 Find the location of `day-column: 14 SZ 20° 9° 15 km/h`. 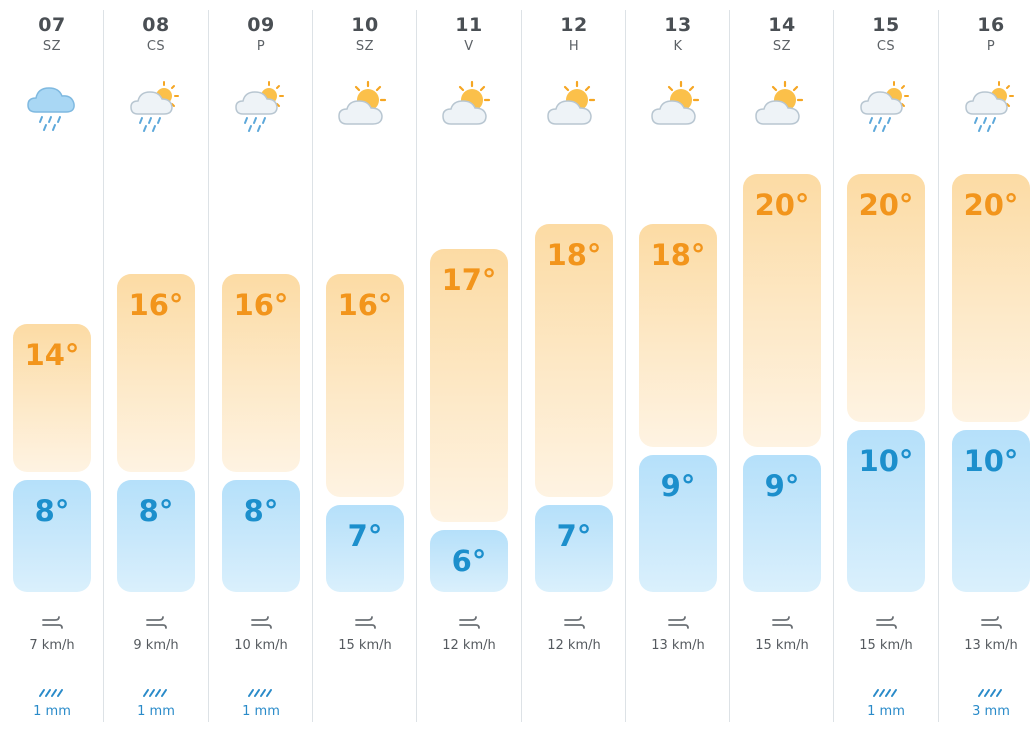

day-column: 14 SZ 20° 9° 15 km/h is located at coordinates (782, 365).